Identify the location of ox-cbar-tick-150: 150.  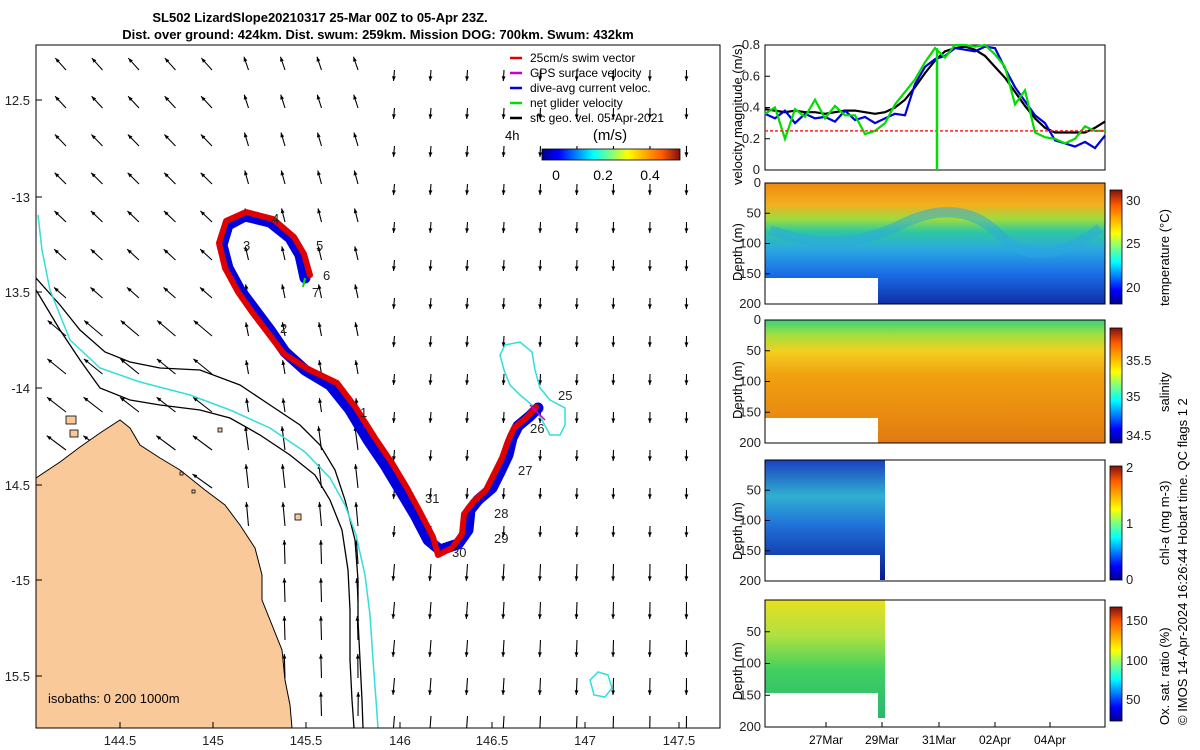
(1137, 620).